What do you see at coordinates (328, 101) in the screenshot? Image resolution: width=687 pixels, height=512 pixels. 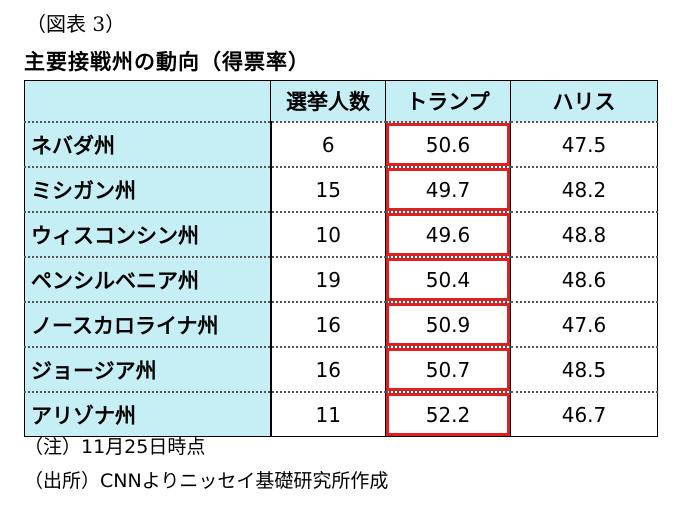 I see `header-electors: 選挙人数` at bounding box center [328, 101].